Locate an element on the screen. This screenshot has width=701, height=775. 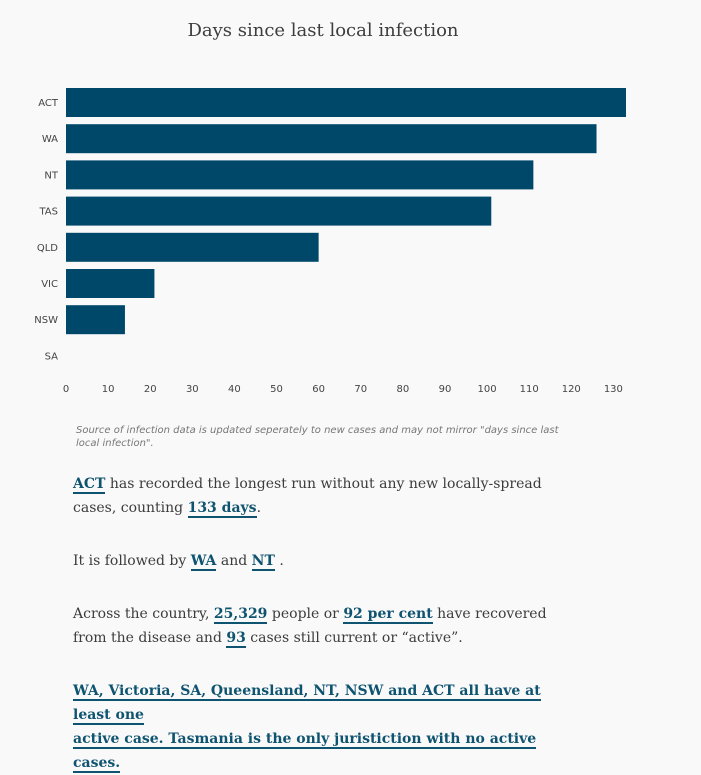
x-tick-label-60: 60 is located at coordinates (318, 389).